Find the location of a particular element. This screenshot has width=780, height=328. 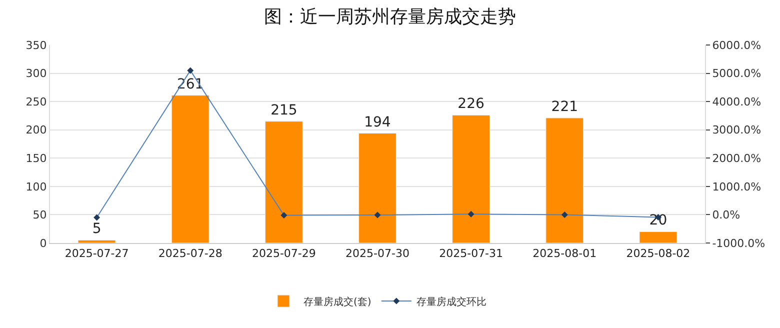

y-tick-label: 100 is located at coordinates (36, 187).